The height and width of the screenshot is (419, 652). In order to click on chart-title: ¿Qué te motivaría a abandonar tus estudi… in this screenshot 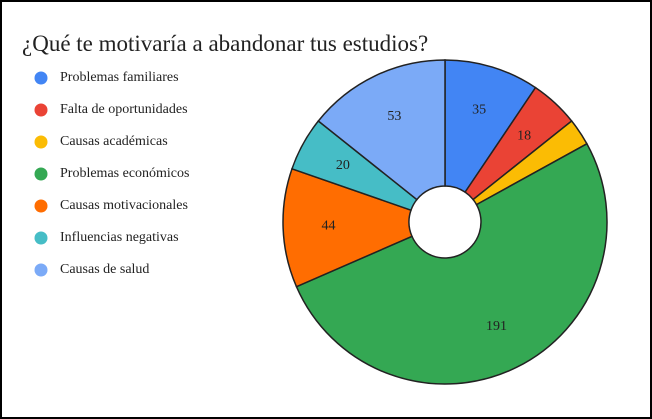, I will do `click(225, 43)`.